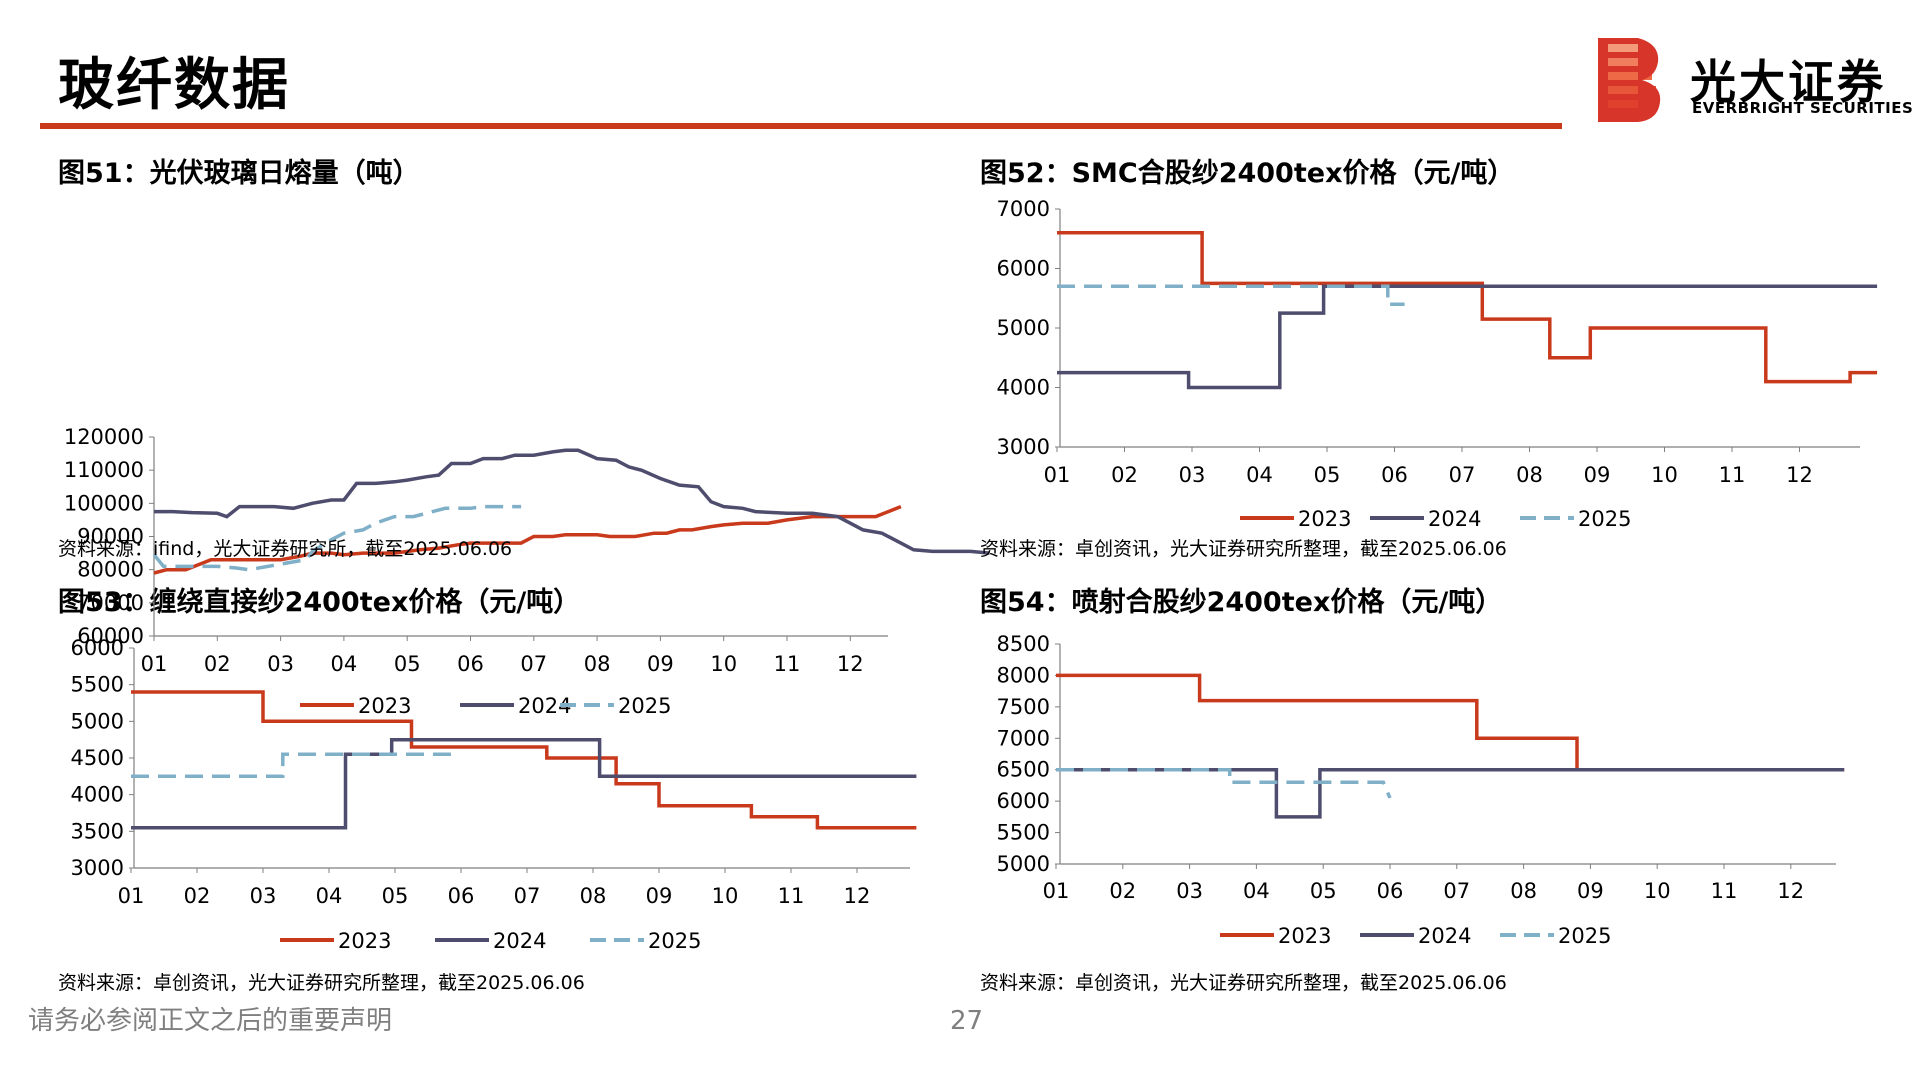 The image size is (1920, 1080). What do you see at coordinates (104, 437) in the screenshot?
I see `y-tick-label: 120000` at bounding box center [104, 437].